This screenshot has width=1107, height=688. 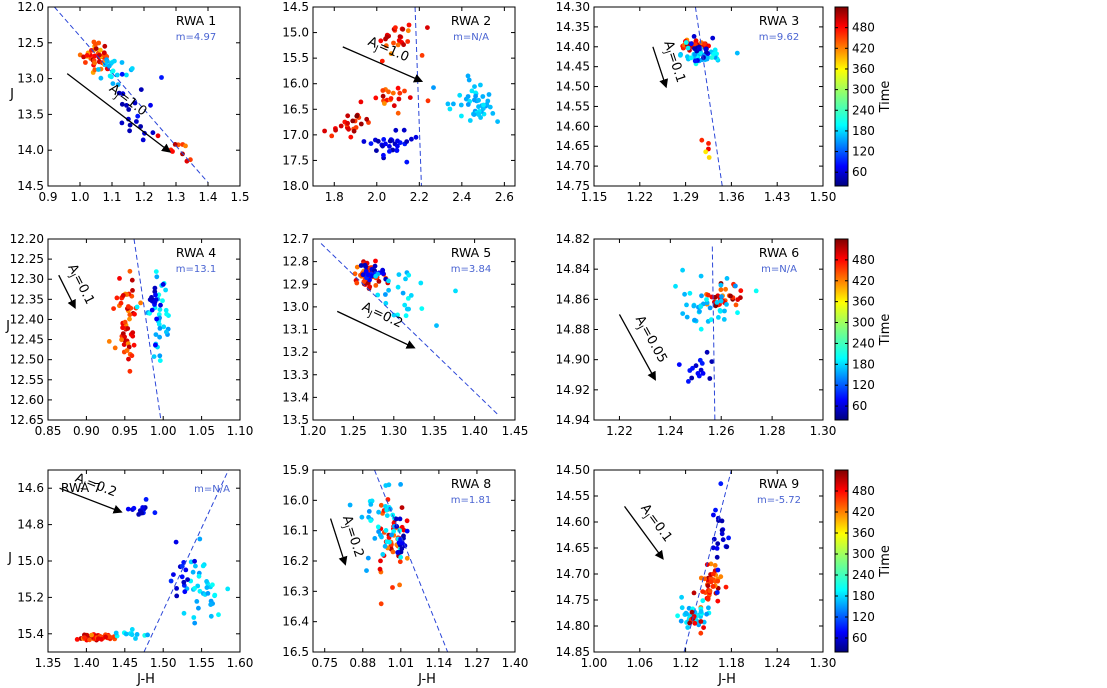 I want to click on panel-title: RWA 8, so click(x=471, y=483).